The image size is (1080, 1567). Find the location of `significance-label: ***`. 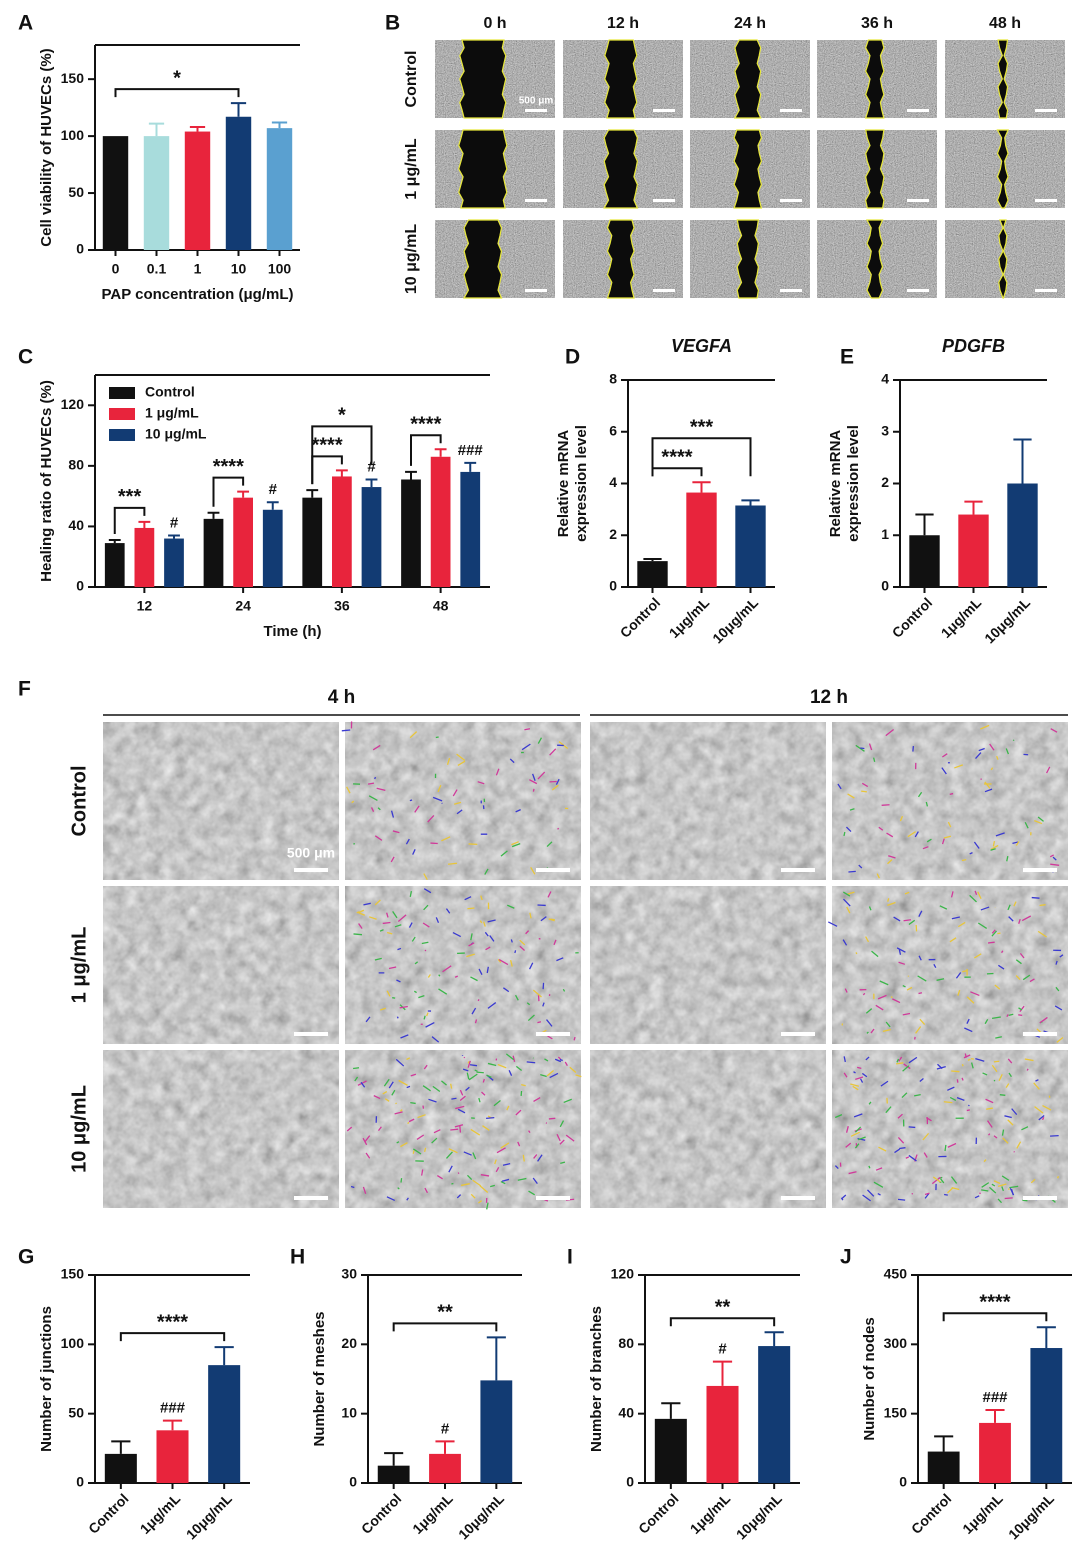

significance-label: *** is located at coordinates (702, 427).